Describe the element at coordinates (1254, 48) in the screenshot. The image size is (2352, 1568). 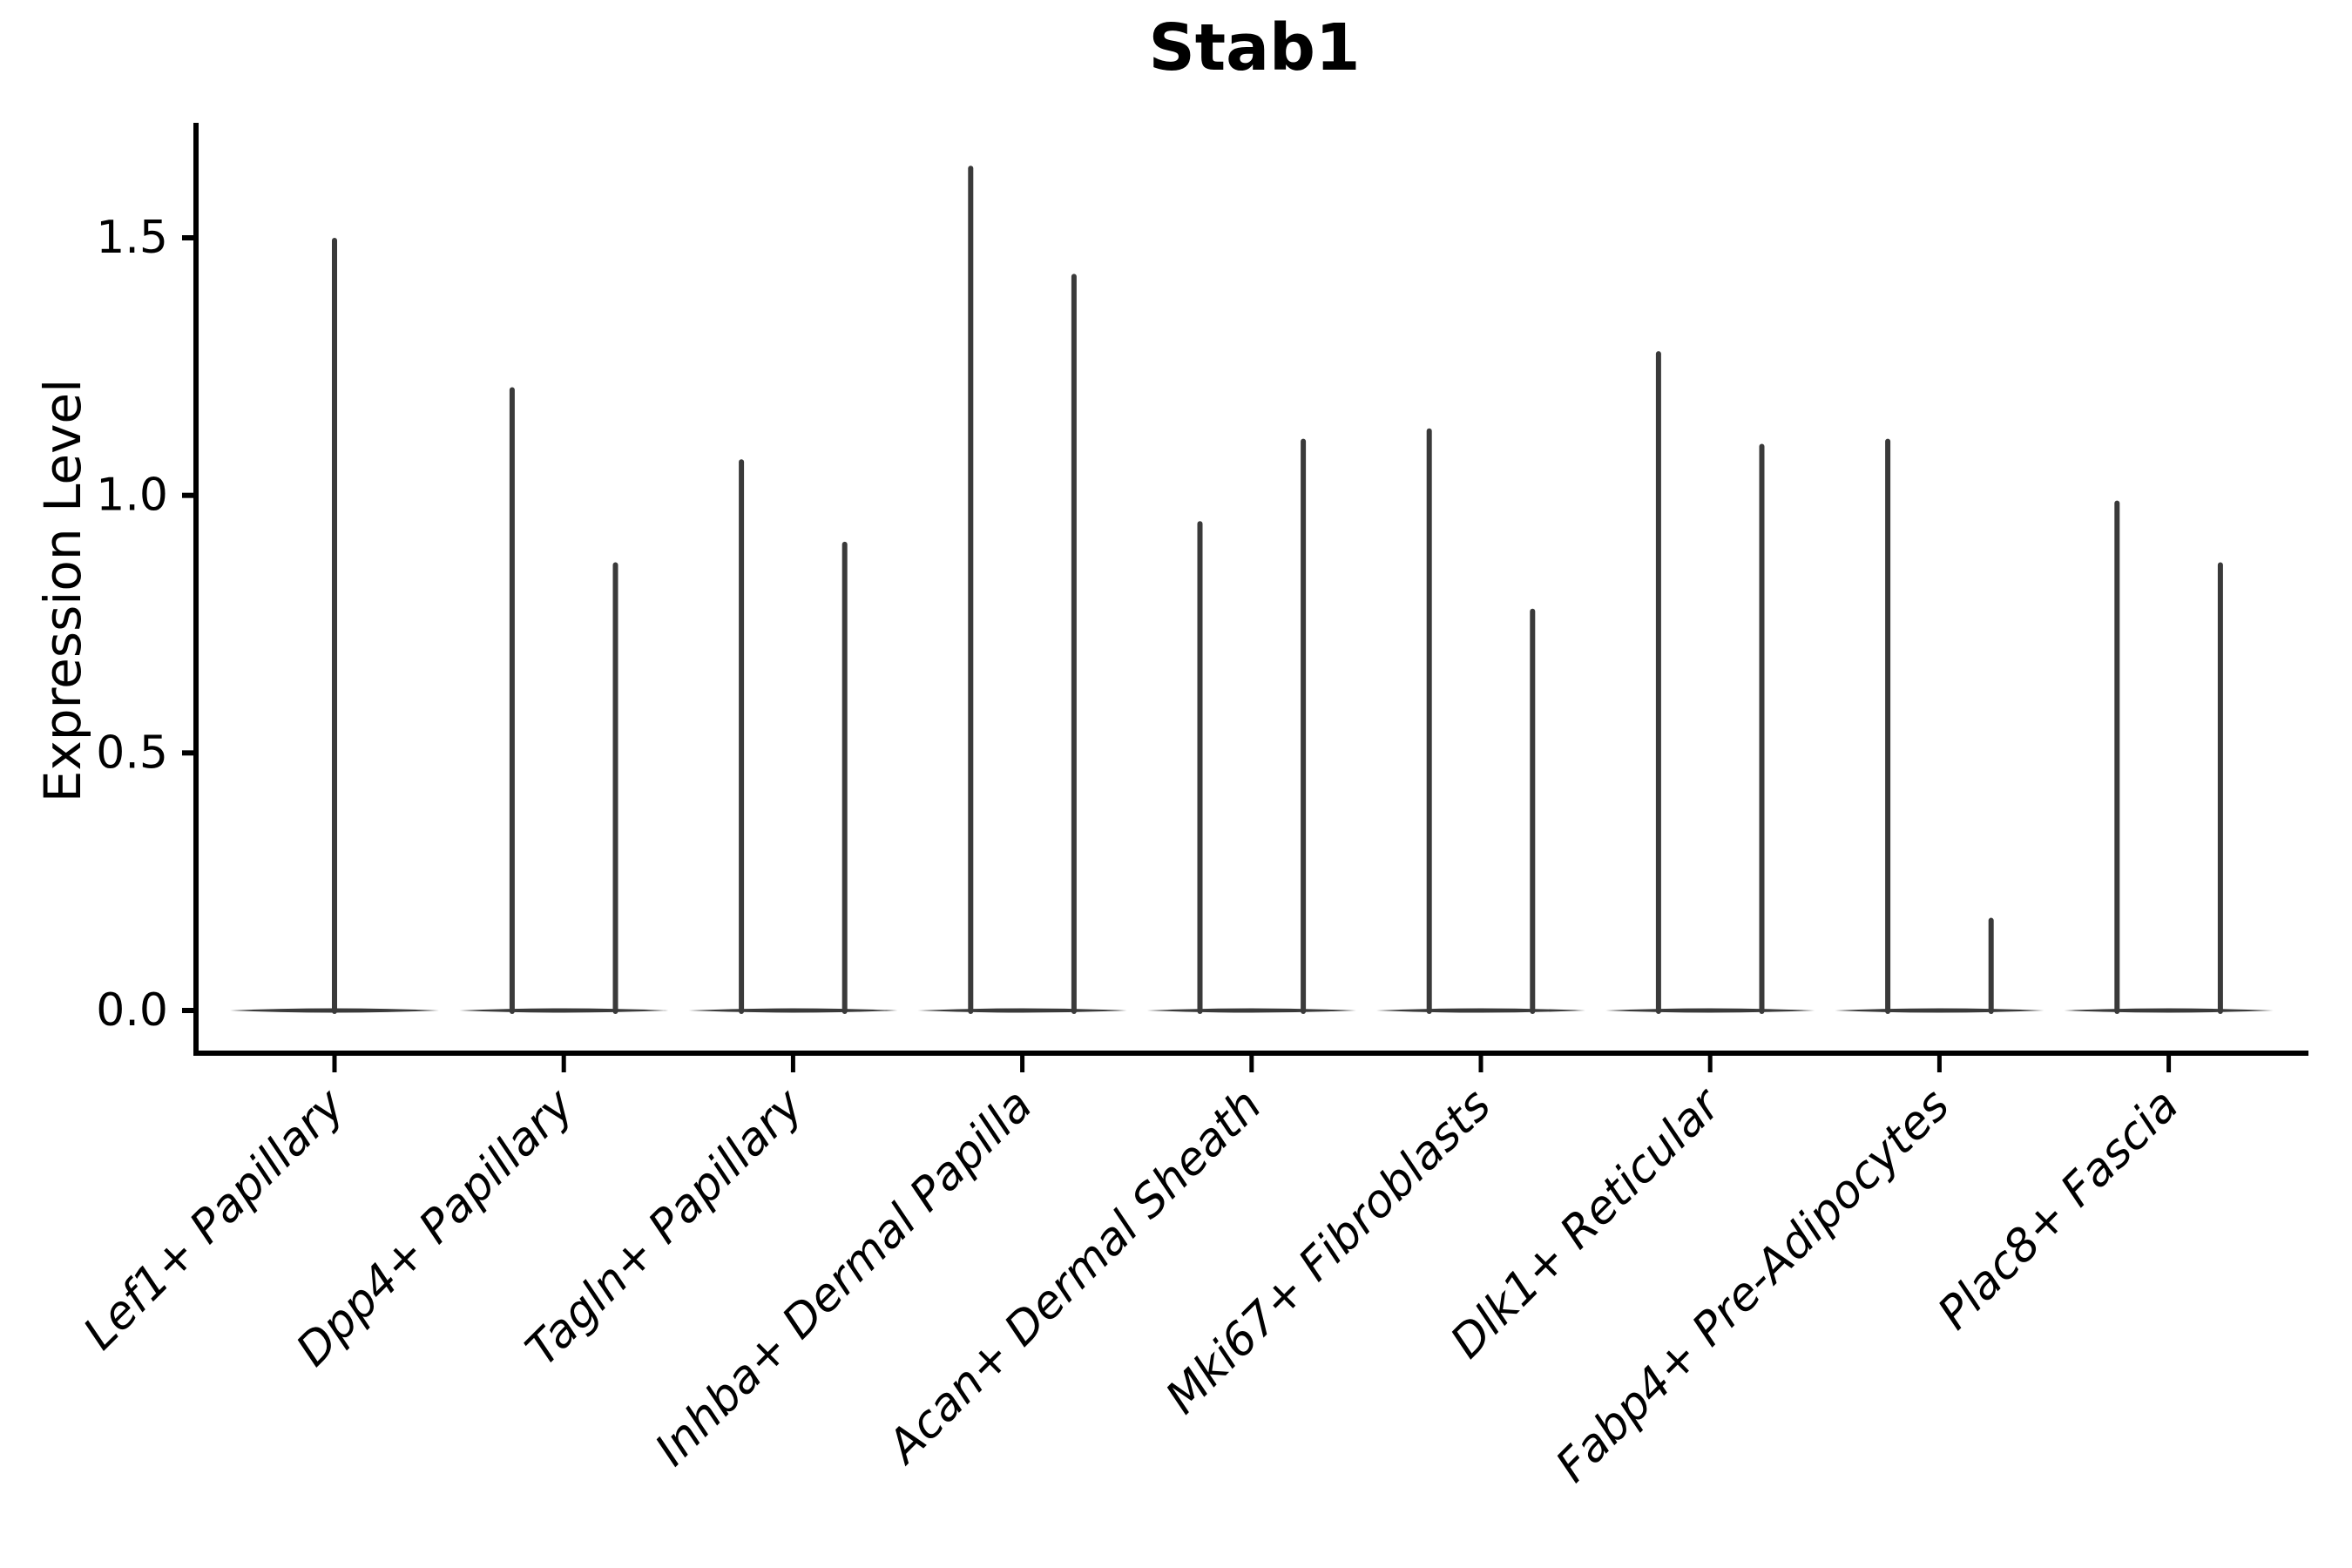
I see `plot-title: Stab1` at that location.